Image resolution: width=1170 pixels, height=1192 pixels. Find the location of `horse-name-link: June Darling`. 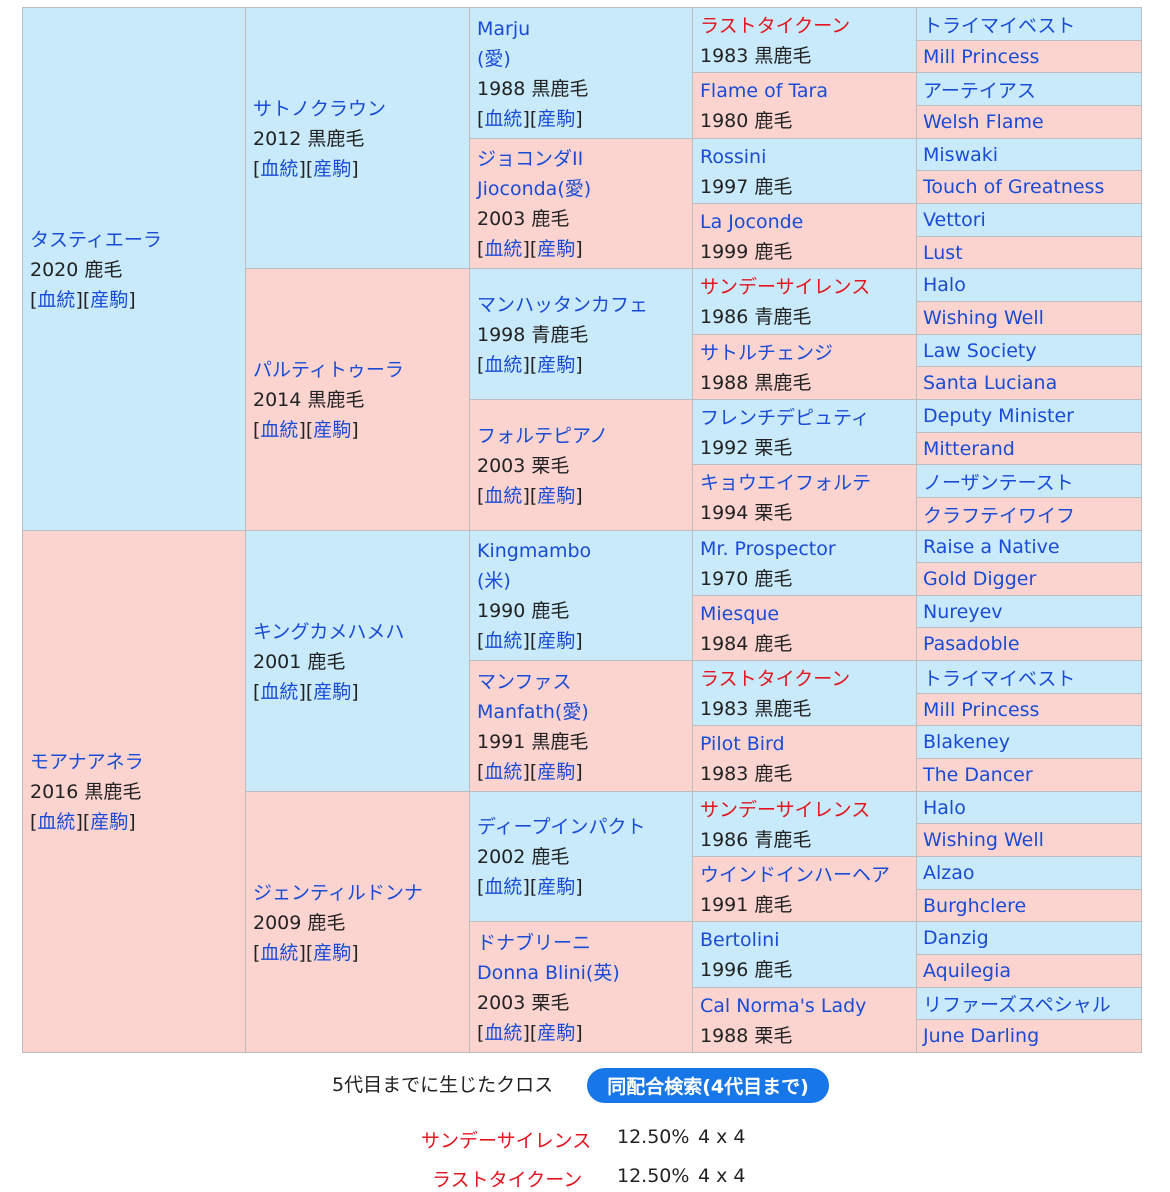

horse-name-link: June Darling is located at coordinates (981, 1036).